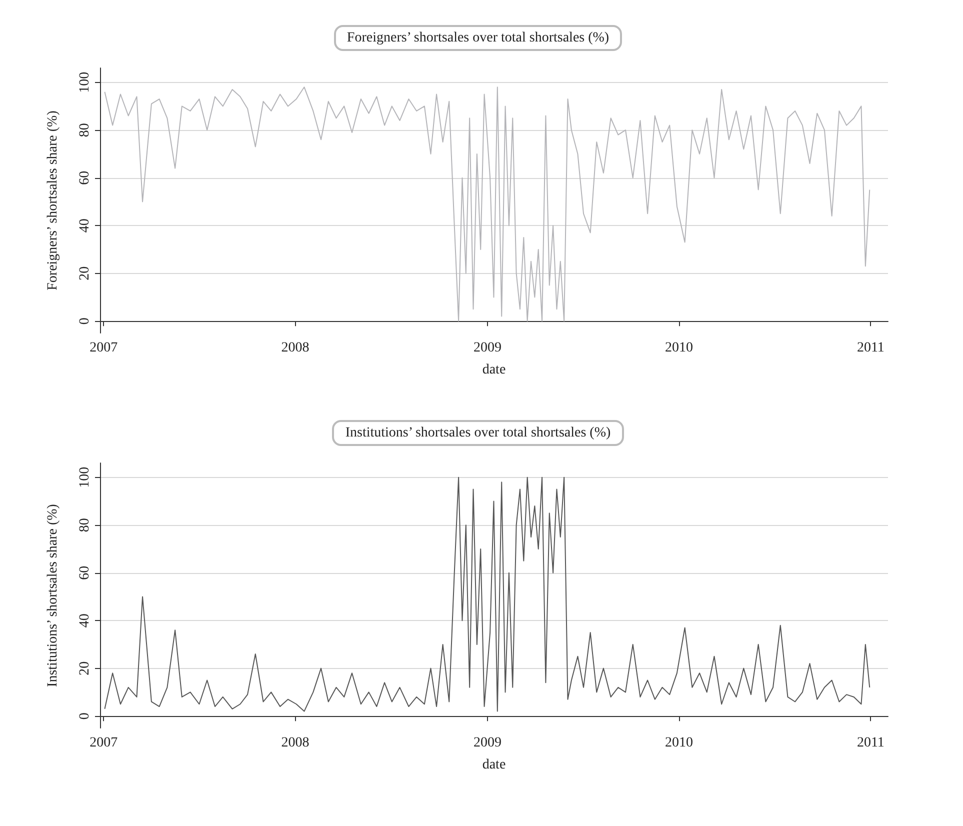 Image resolution: width=963 pixels, height=826 pixels. Describe the element at coordinates (53, 595) in the screenshot. I see `y-axis-title: Institutions’ shortsales share (%)` at that location.